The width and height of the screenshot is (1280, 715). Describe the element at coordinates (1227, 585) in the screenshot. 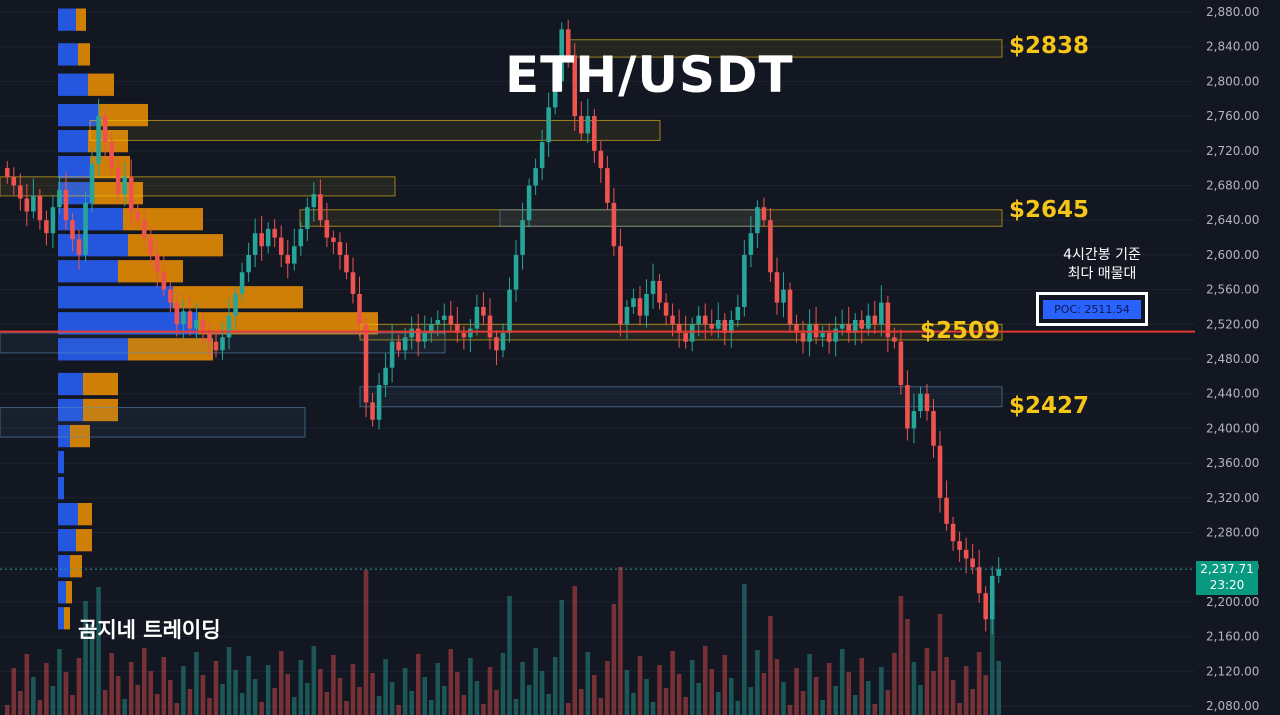

I see `candle-countdown: 23:20` at that location.